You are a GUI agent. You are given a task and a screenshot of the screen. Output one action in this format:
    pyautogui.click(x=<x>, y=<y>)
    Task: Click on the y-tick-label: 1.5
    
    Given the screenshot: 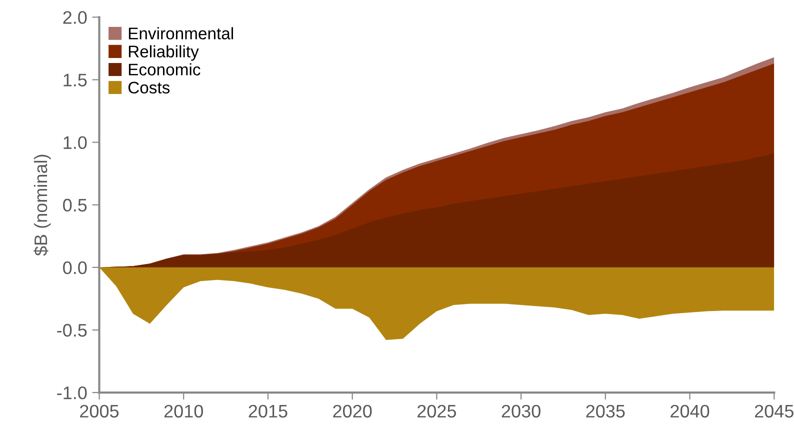 What is the action you would take?
    pyautogui.click(x=75, y=80)
    